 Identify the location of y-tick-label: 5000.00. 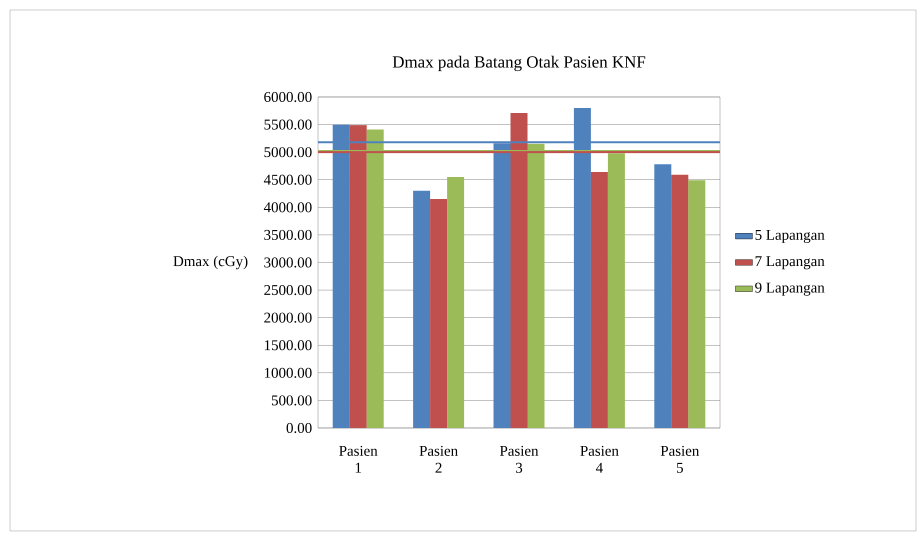
(288, 152).